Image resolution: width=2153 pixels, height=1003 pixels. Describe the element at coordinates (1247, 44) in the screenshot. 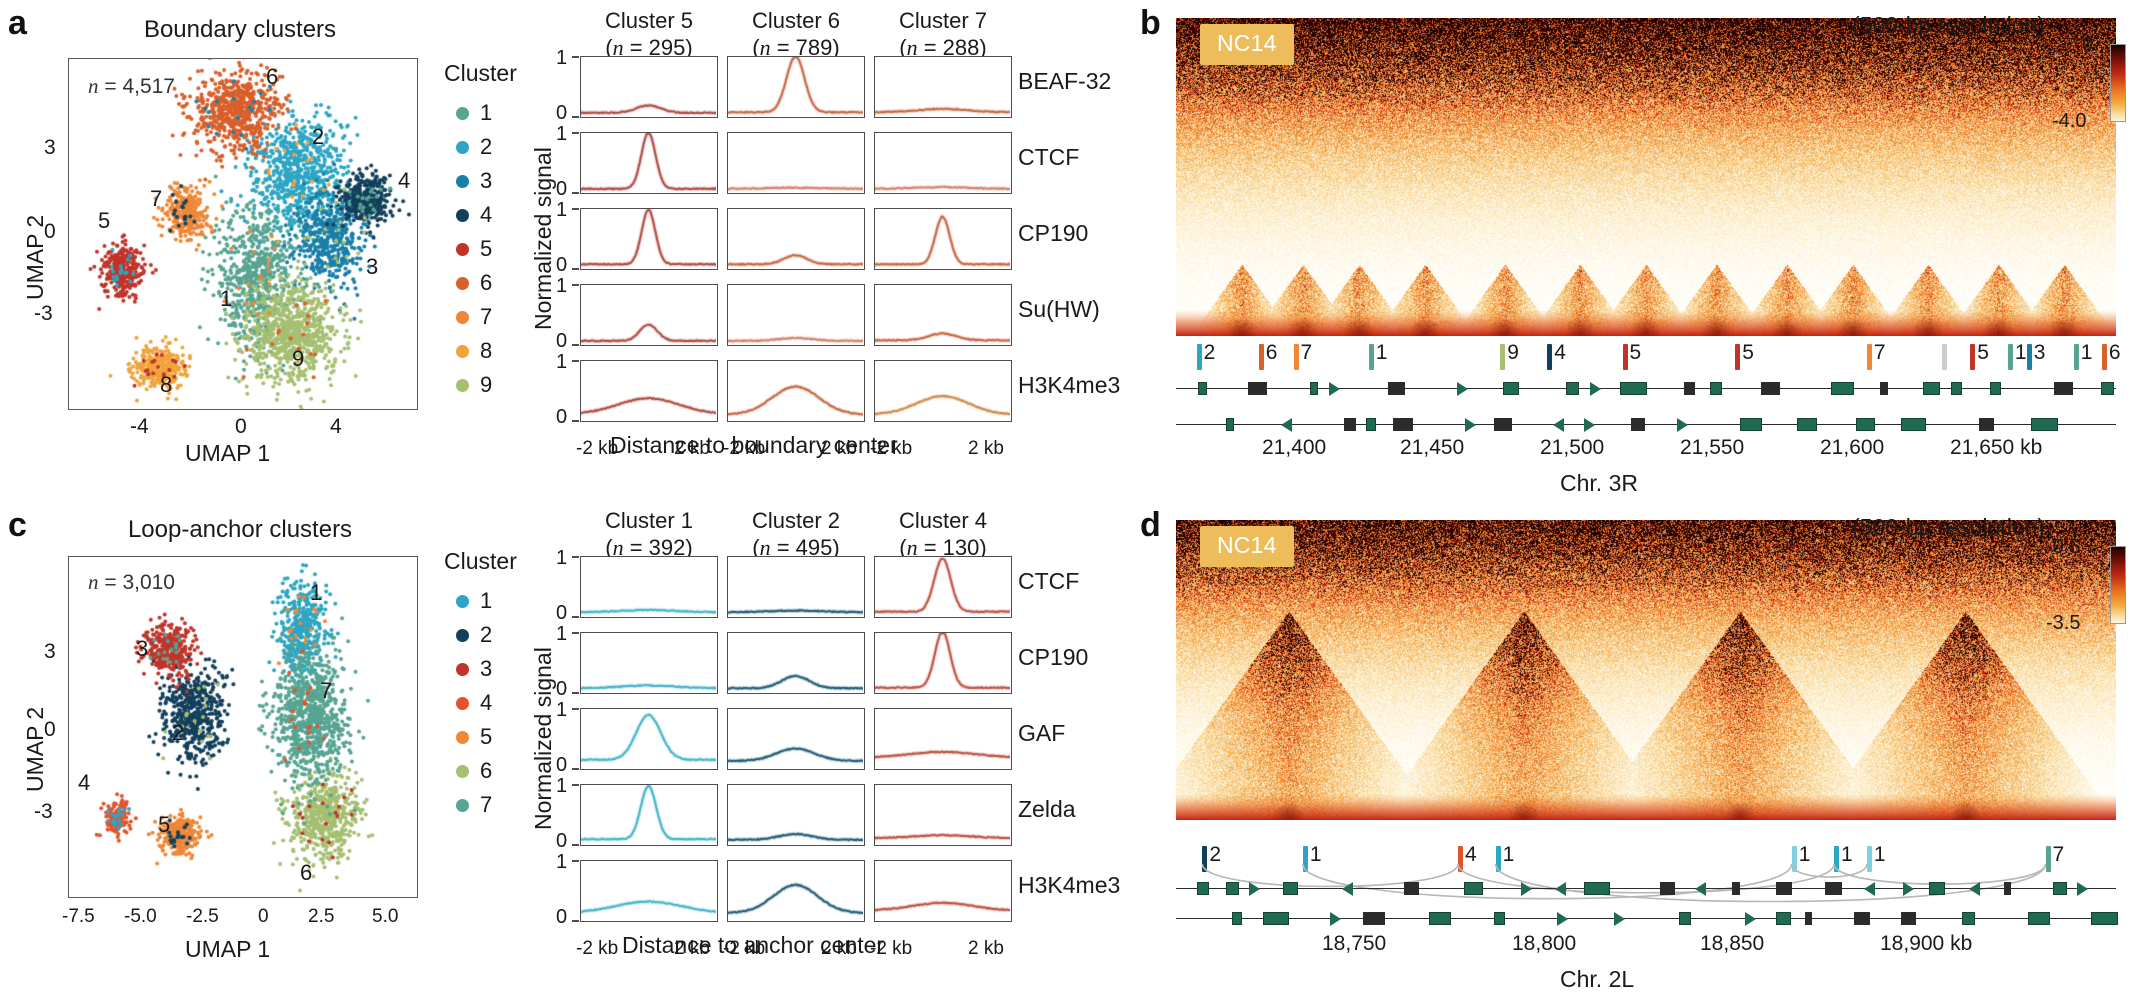

I see `hic-3R-stage-badge: NC14` at that location.